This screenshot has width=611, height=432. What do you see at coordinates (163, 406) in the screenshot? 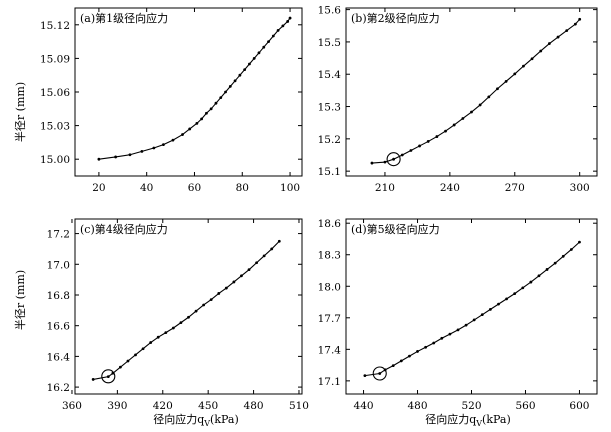
I see `x-tick-label: 420` at bounding box center [163, 406].